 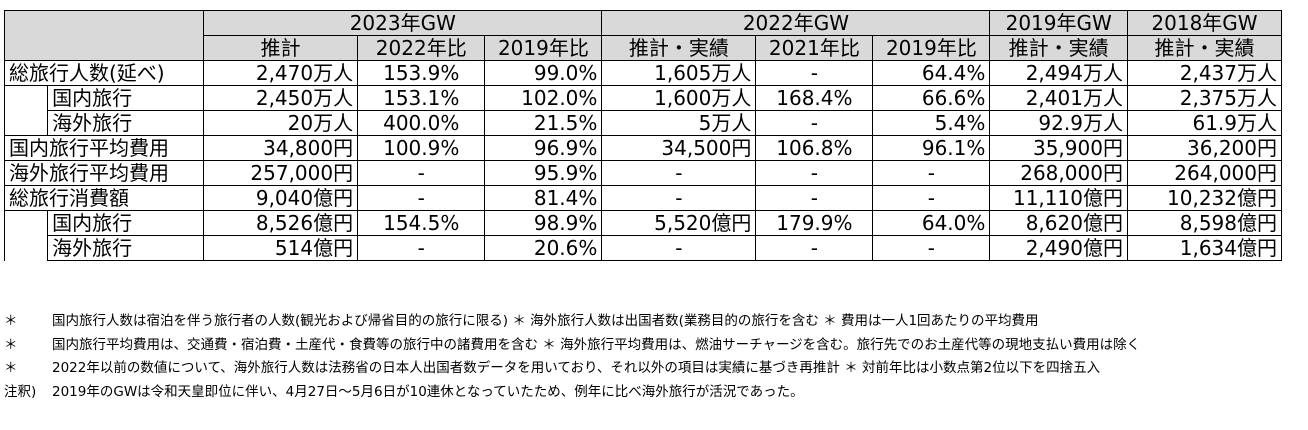 I want to click on value-cell: 98.9%, so click(x=543, y=223).